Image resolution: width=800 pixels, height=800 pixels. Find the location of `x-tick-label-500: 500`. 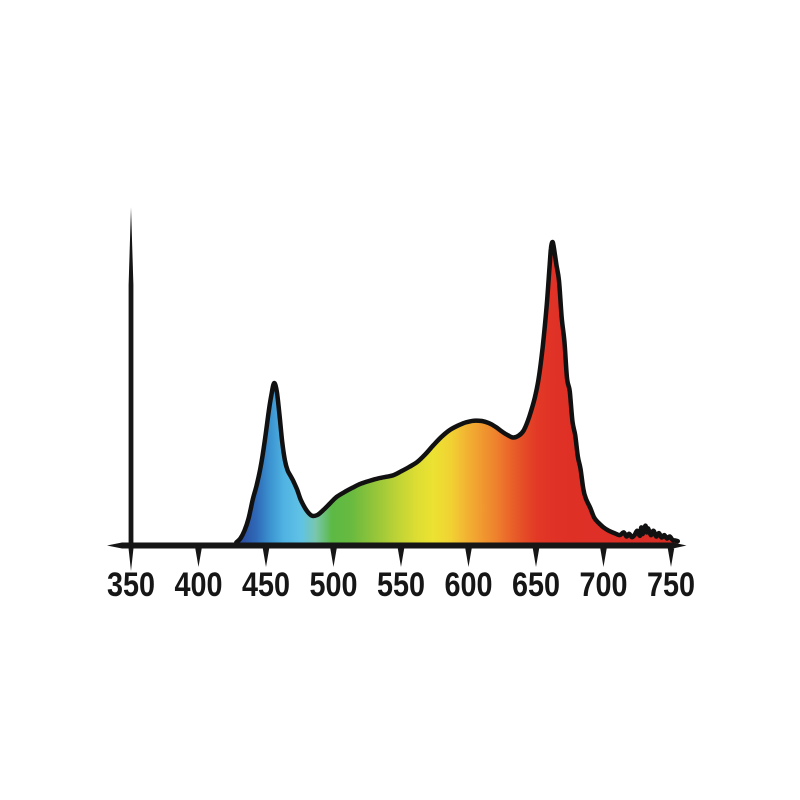

x-tick-label-500: 500 is located at coordinates (334, 585).